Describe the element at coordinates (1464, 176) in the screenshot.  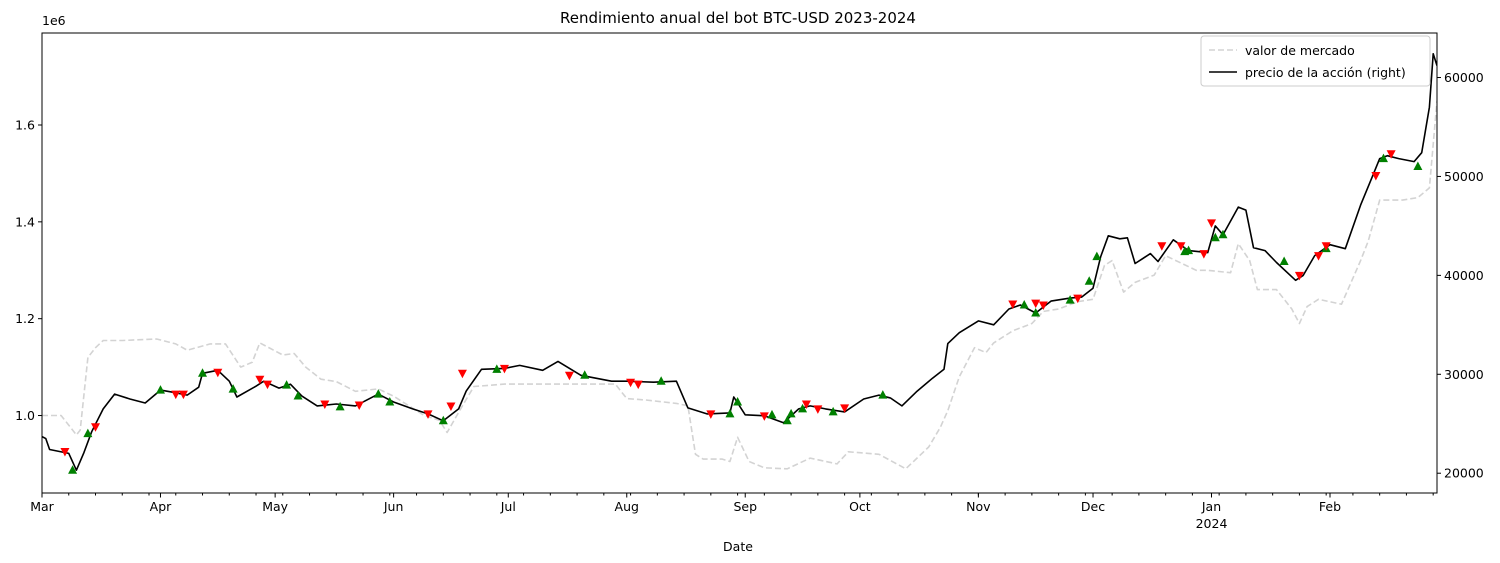
I see `y-right-tick-label: 50000` at that location.